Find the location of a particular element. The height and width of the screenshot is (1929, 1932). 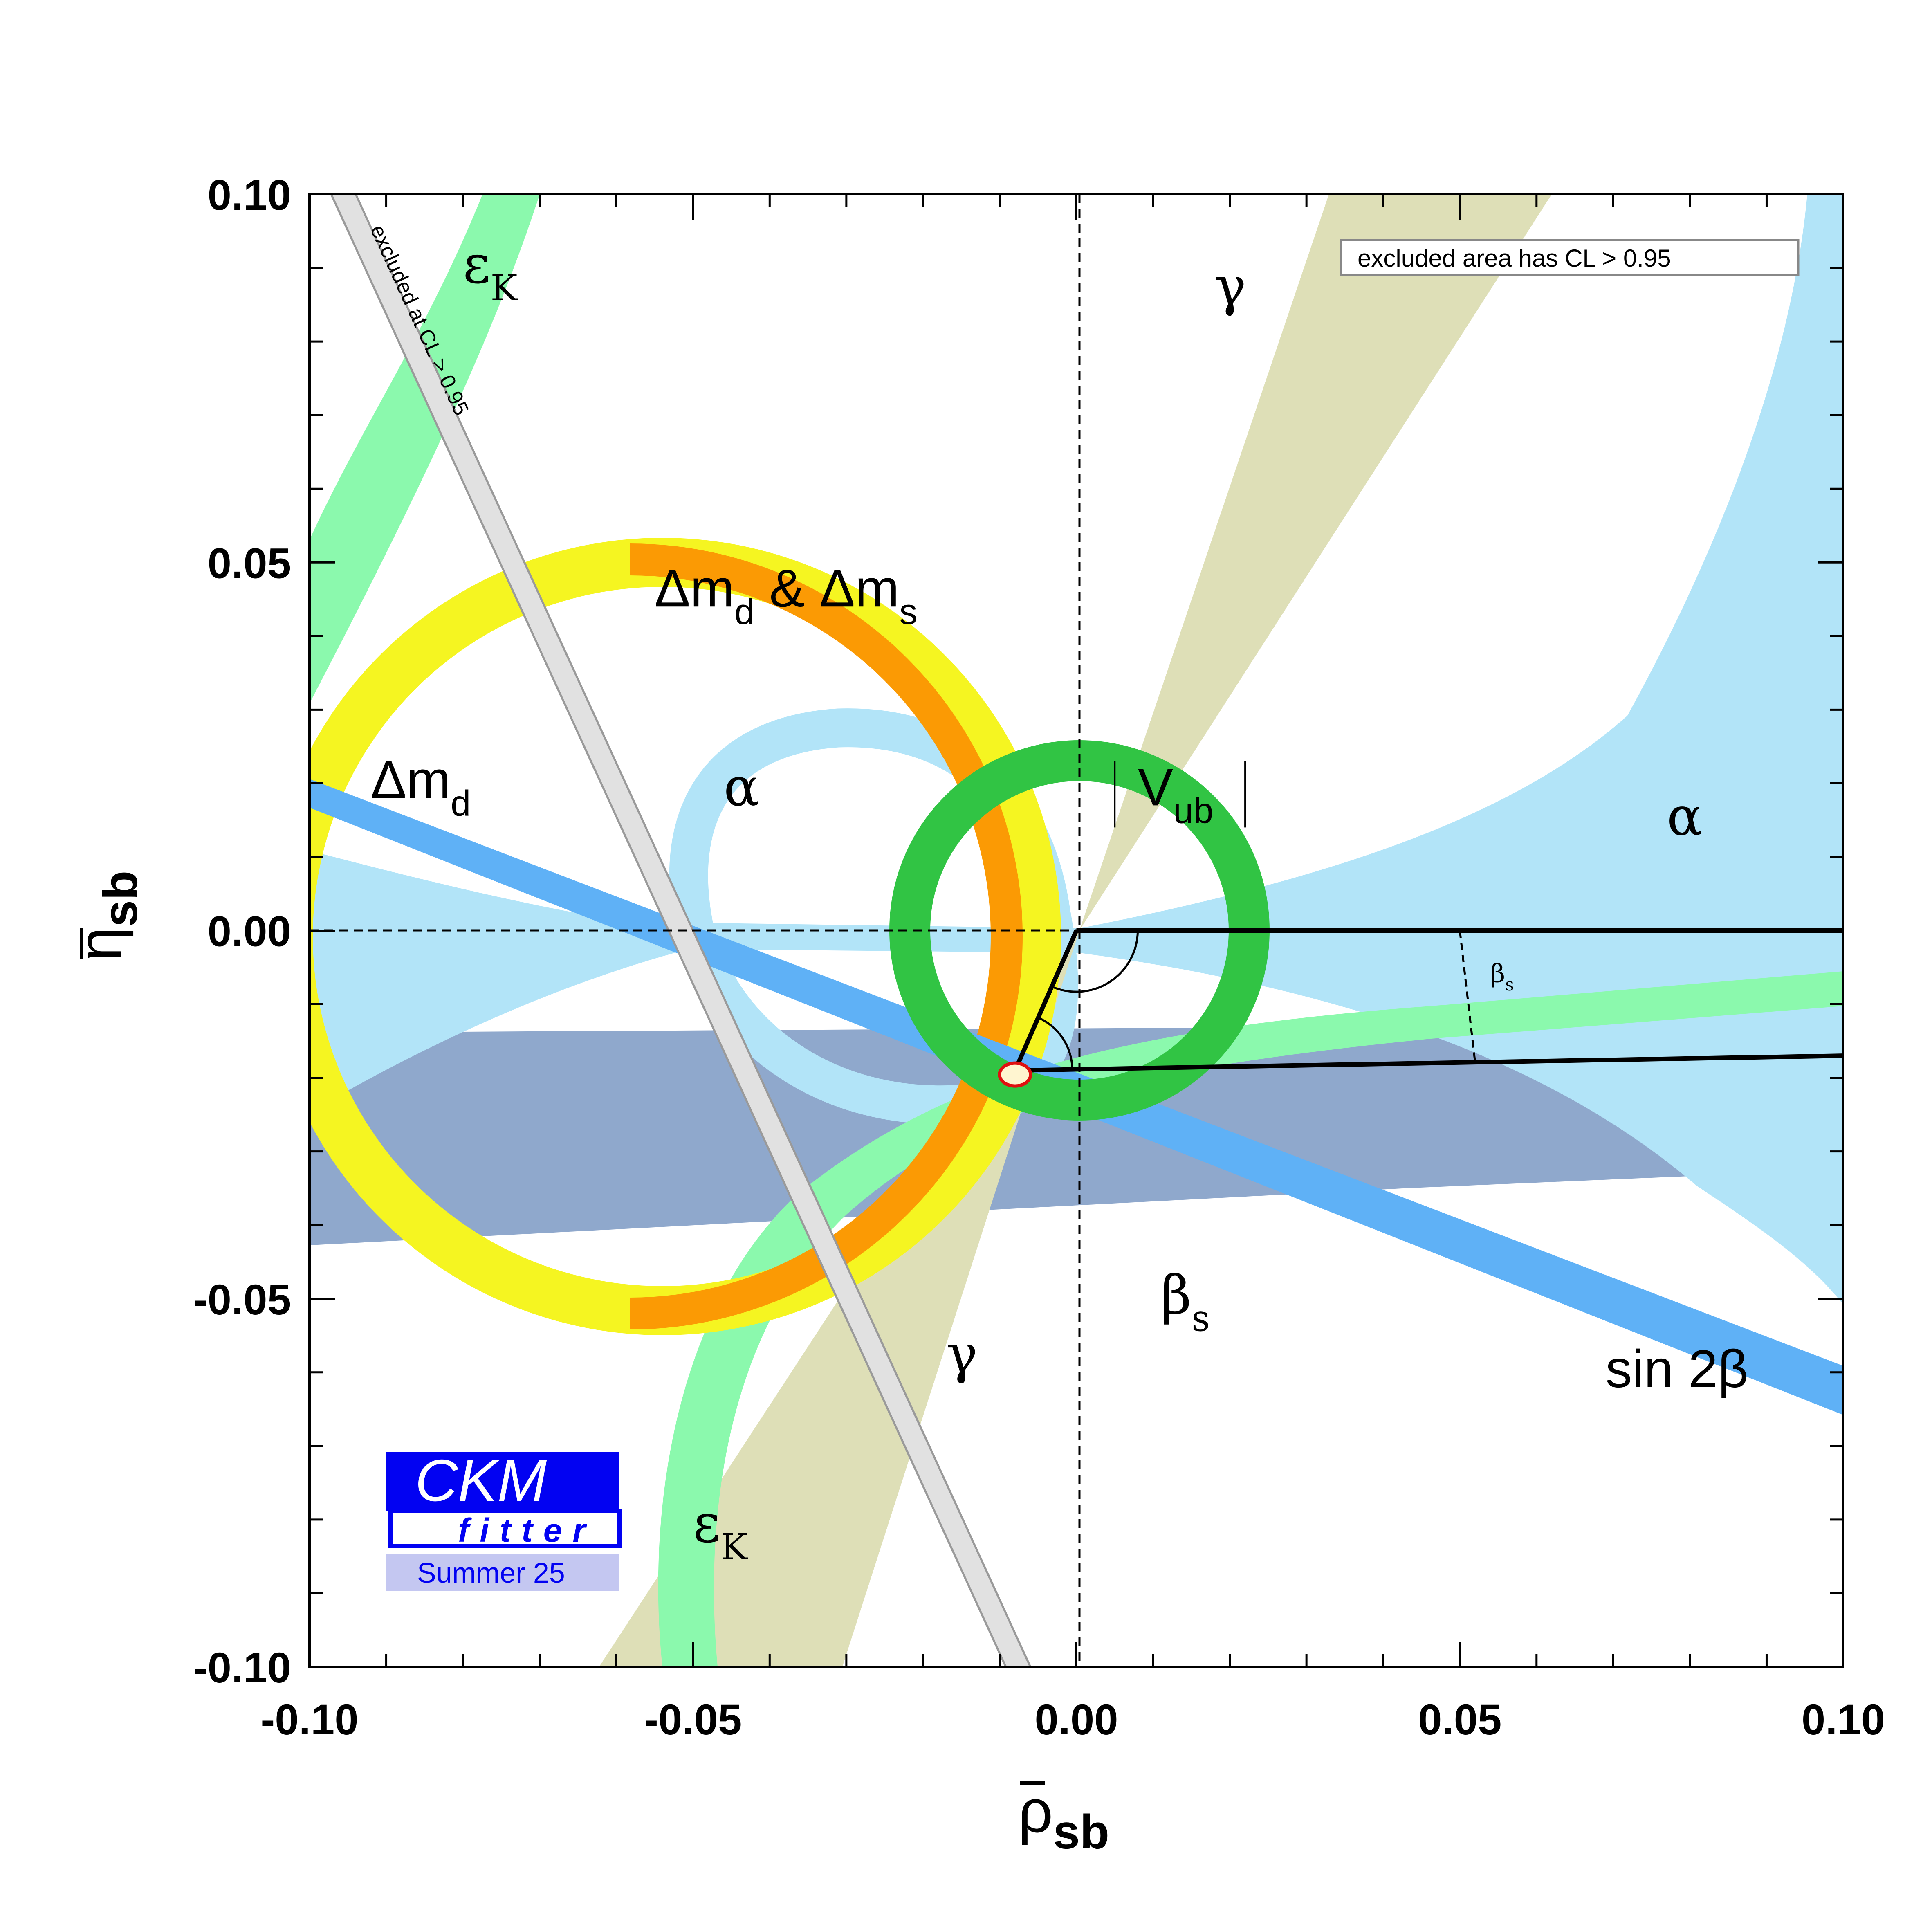

band-label-sub: ub is located at coordinates (1193, 811).